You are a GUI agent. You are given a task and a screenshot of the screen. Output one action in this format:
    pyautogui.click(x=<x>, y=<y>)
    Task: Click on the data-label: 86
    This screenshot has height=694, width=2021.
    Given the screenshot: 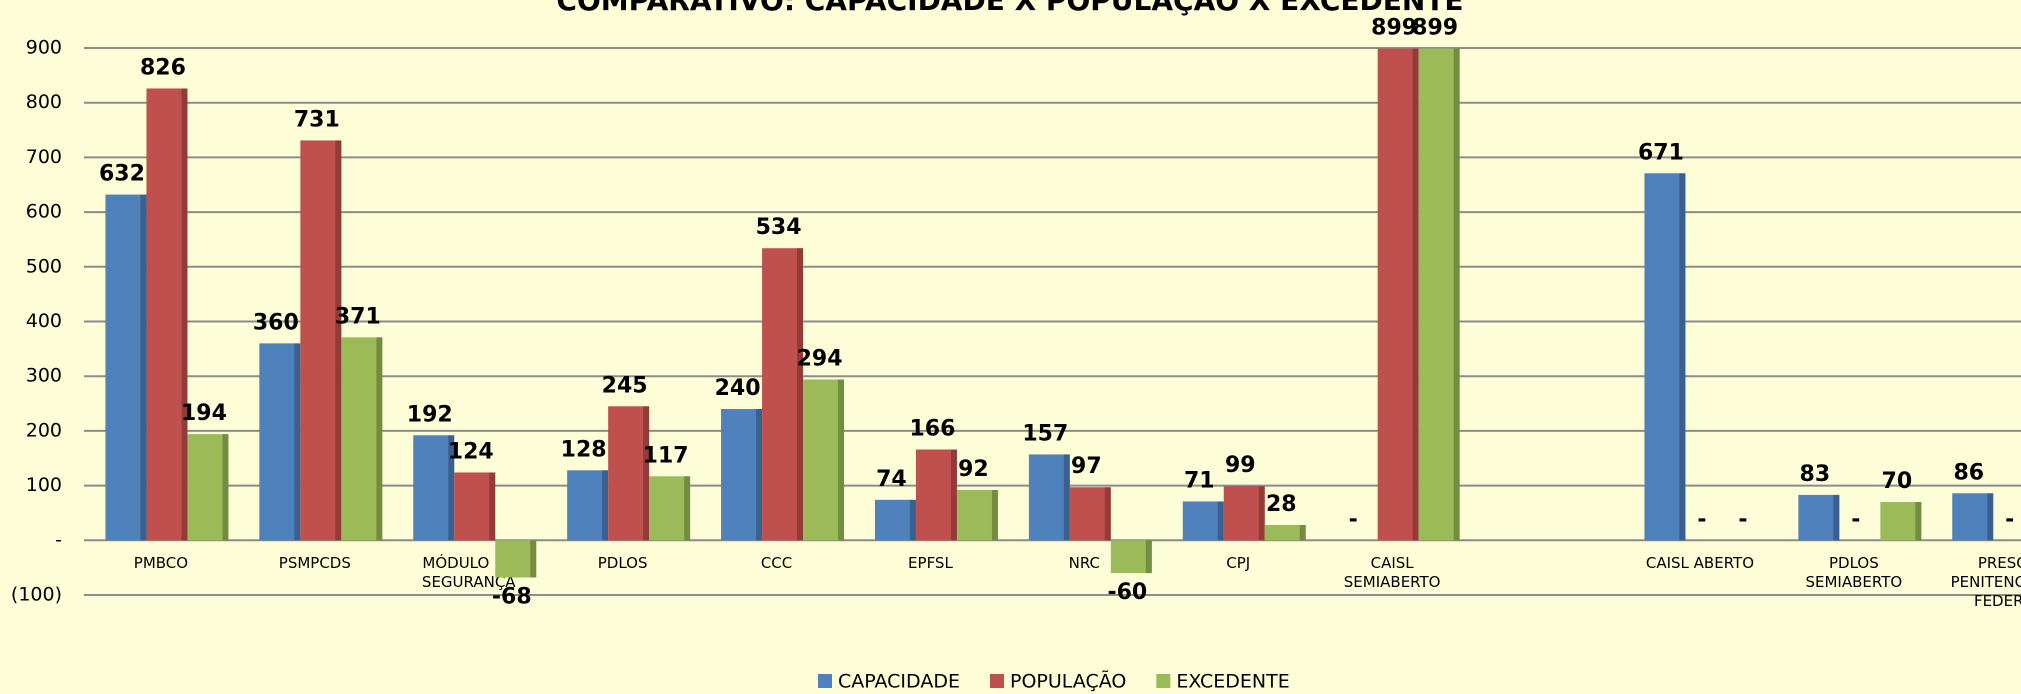 What is the action you would take?
    pyautogui.click(x=1968, y=472)
    